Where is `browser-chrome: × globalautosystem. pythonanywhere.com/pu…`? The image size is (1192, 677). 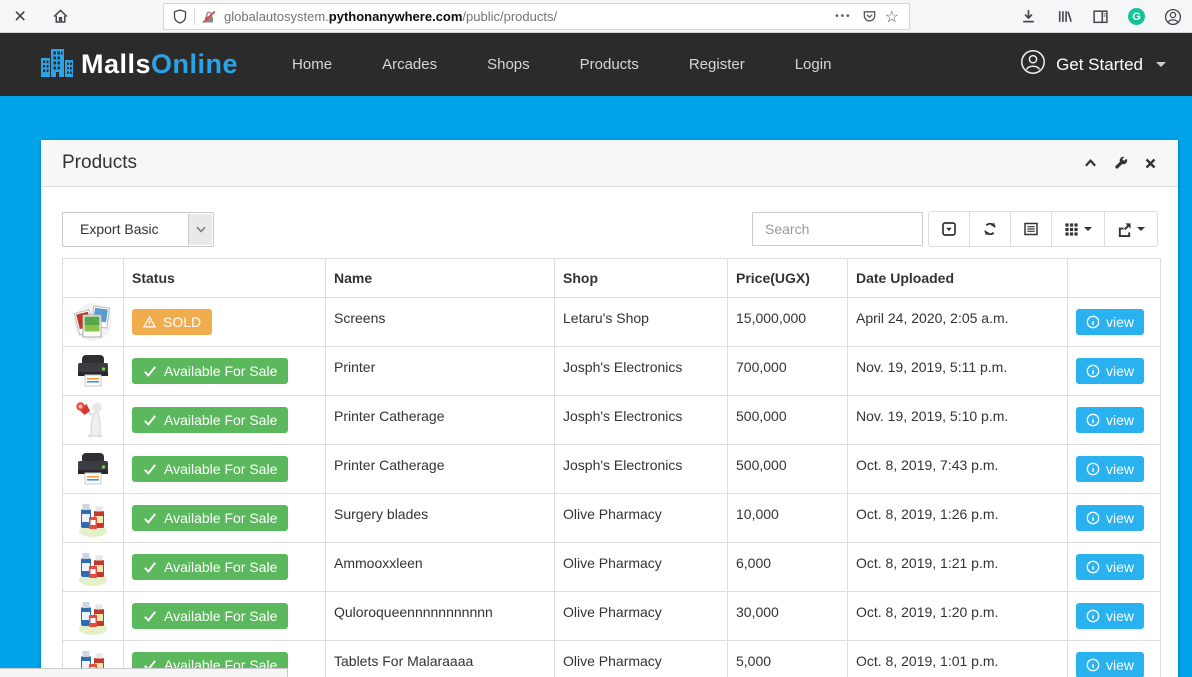 browser-chrome: × globalautosystem. pythonanywhere.com/pu… is located at coordinates (596, 16).